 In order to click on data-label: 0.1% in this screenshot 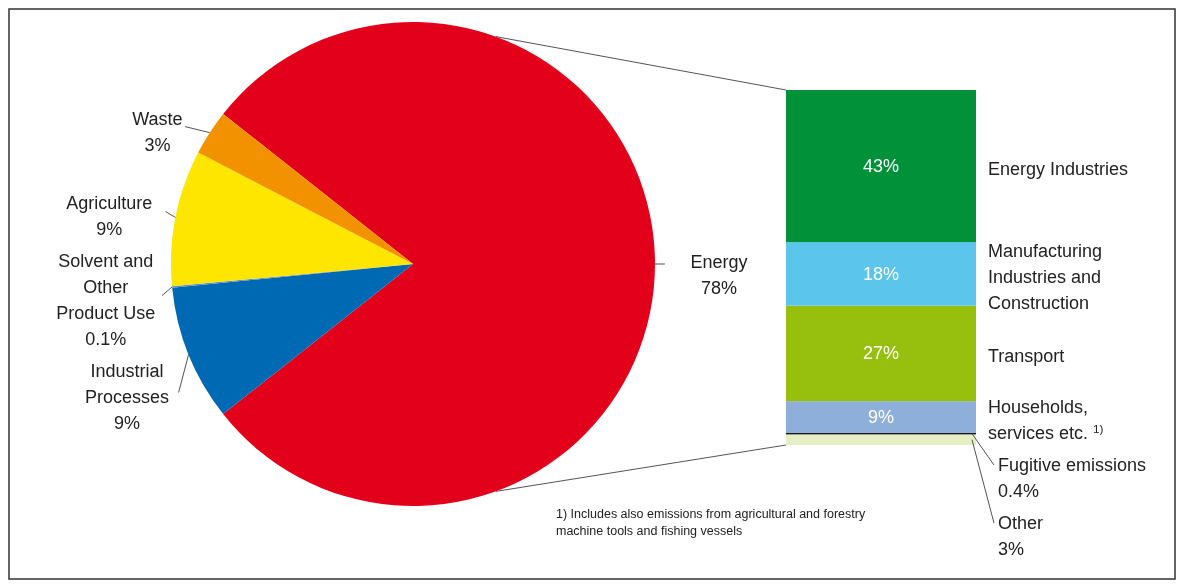, I will do `click(106, 339)`.